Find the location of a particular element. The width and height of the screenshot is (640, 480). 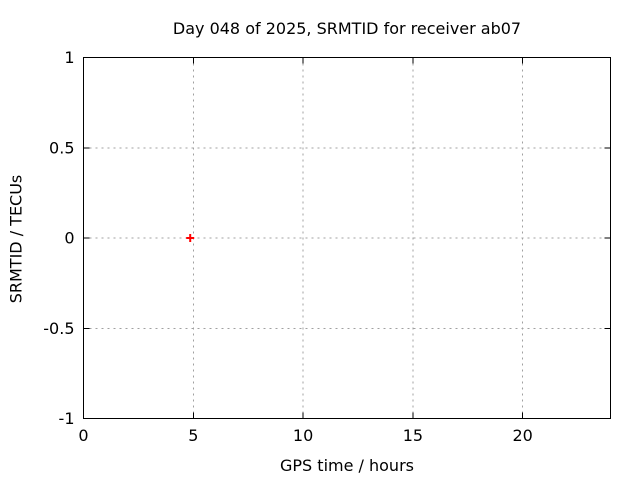

x-tick-label: 15 is located at coordinates (413, 435).